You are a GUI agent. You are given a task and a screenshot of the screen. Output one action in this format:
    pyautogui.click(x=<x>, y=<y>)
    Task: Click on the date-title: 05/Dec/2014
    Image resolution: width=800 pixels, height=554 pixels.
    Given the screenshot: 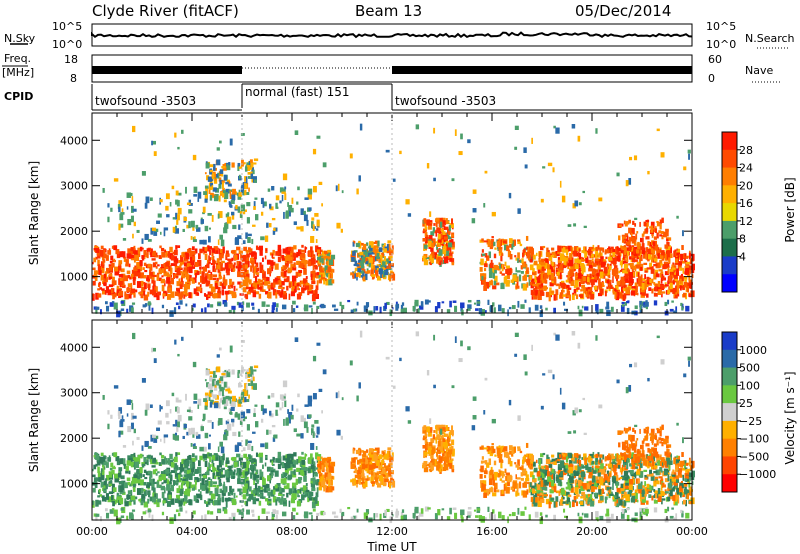 What is the action you would take?
    pyautogui.click(x=623, y=11)
    